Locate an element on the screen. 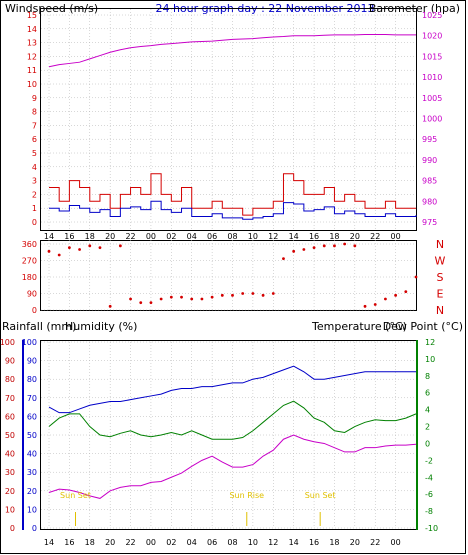 This screenshot has width=468, height=555. barometer-line is located at coordinates (232, 50).